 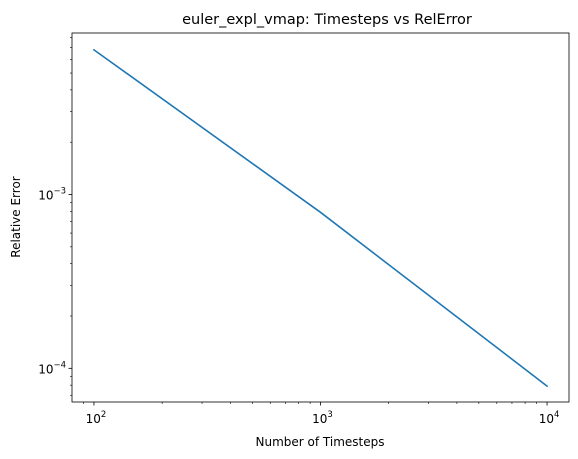 What do you see at coordinates (96, 418) in the screenshot?
I see `x-tick-label: 10²` at bounding box center [96, 418].